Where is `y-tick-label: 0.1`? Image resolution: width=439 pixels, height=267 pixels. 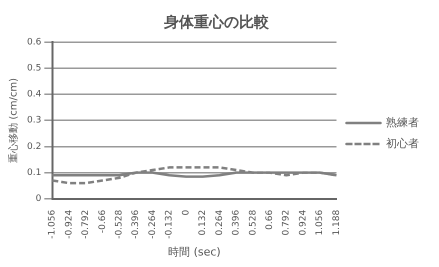 y-tick-label: 0.1 is located at coordinates (34, 173).